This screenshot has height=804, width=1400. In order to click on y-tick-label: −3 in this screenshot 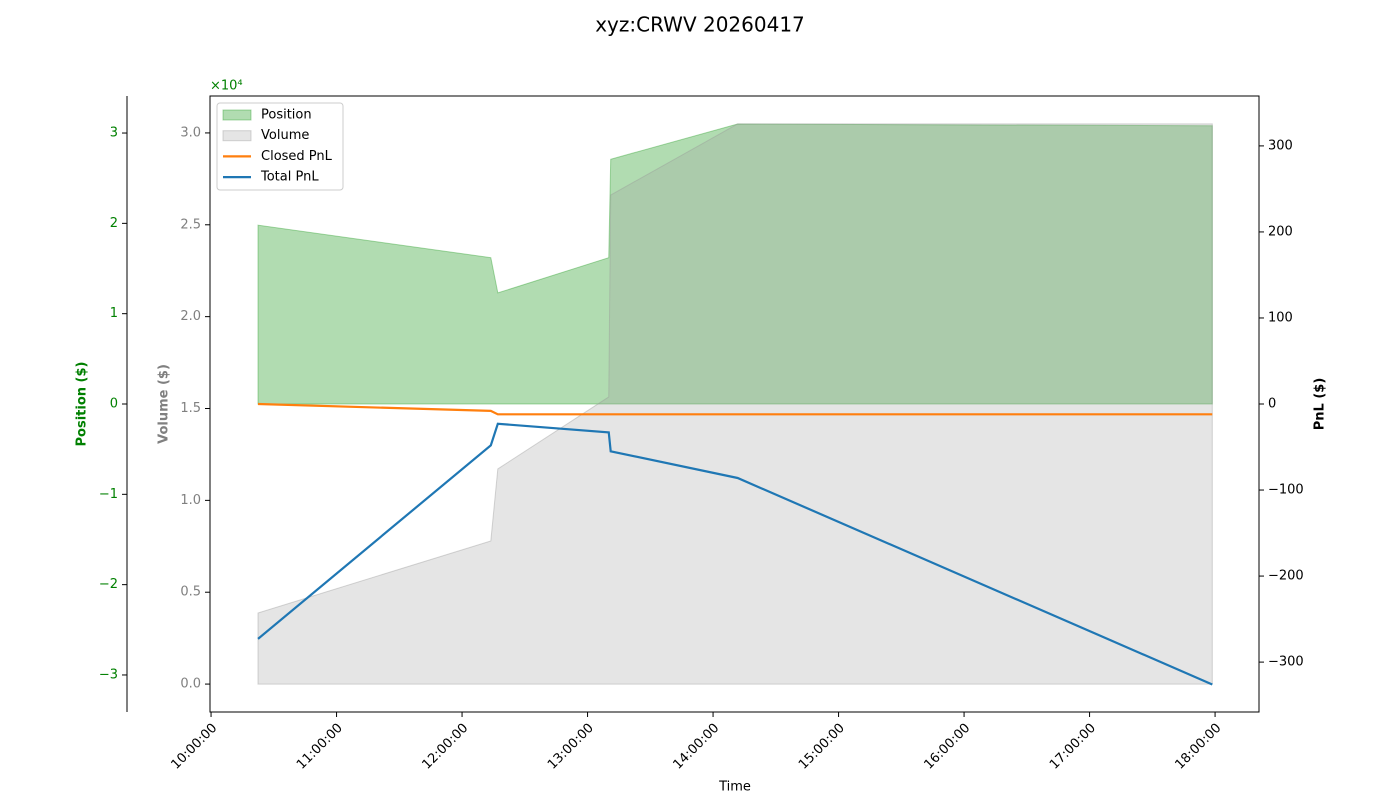, I will do `click(108, 674)`.